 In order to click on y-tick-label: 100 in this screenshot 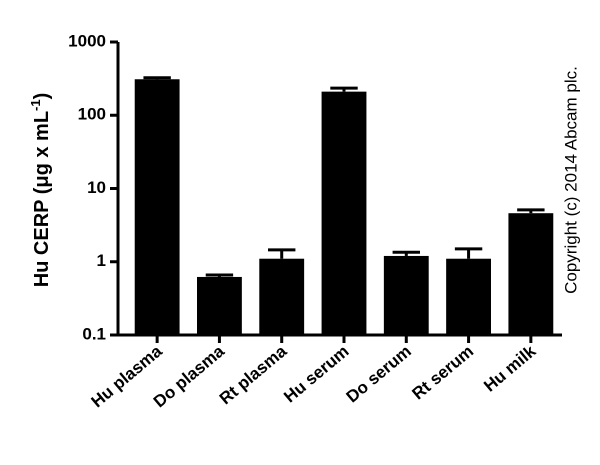, I will do `click(92, 114)`.